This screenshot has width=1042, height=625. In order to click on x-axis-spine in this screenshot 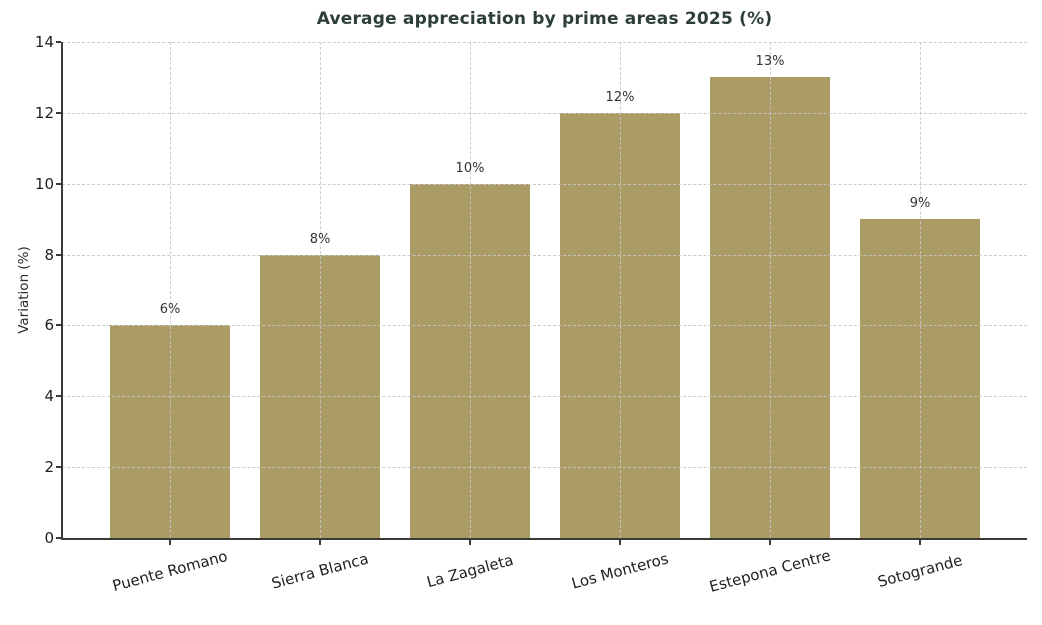, I will do `click(544, 539)`.